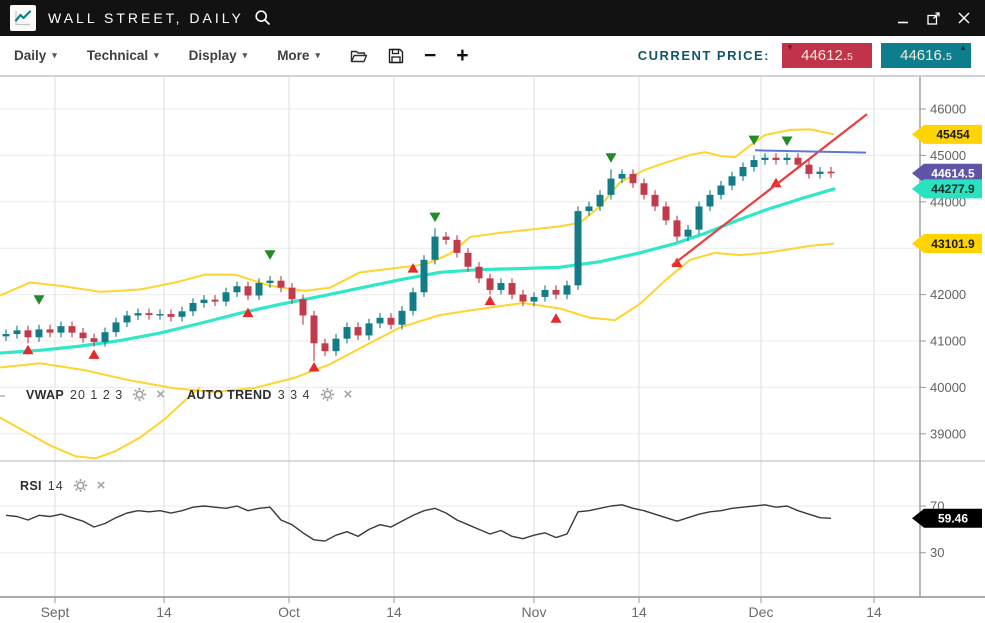  I want to click on save-icon, so click(396, 56).